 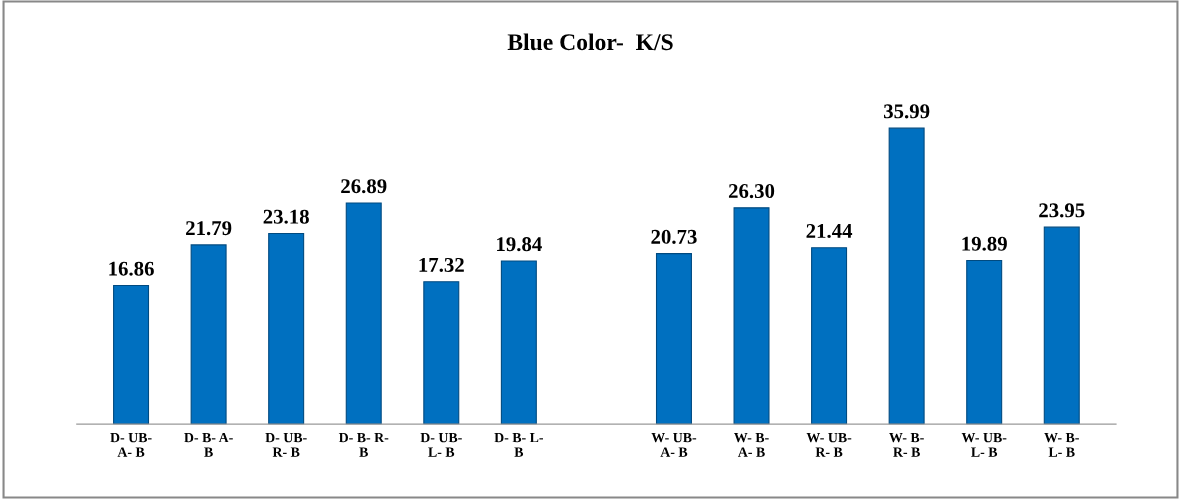 What do you see at coordinates (131, 445) in the screenshot?
I see `x-tick-label: D- UB- A- B` at bounding box center [131, 445].